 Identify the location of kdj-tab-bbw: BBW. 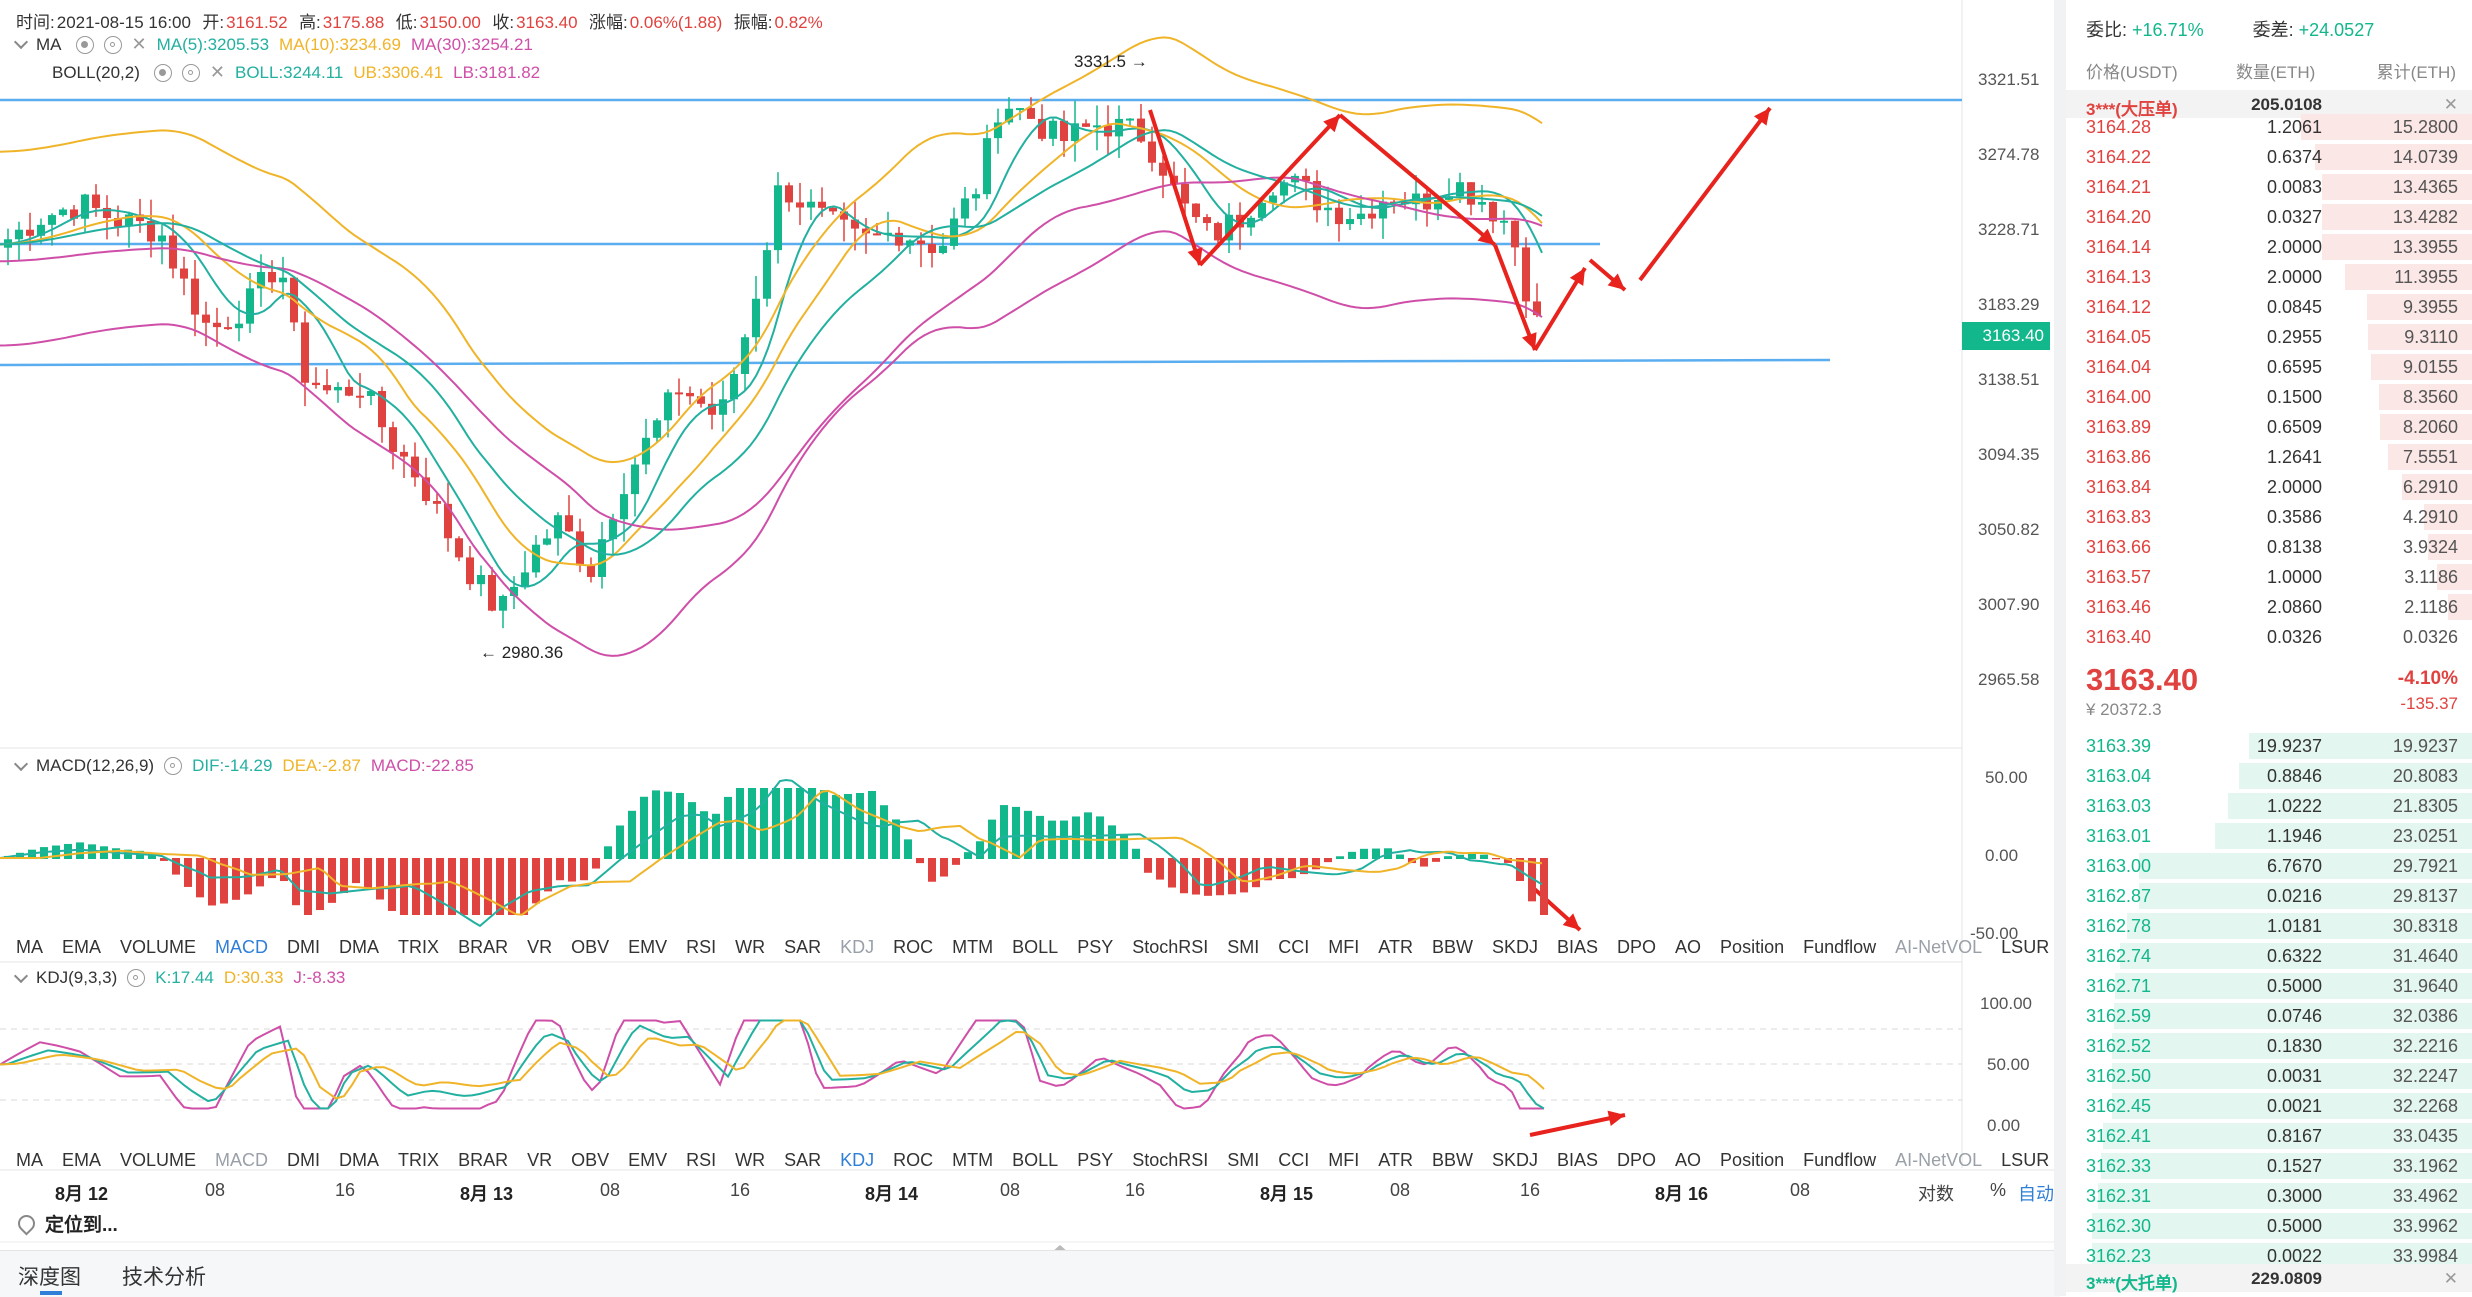
(1452, 1159).